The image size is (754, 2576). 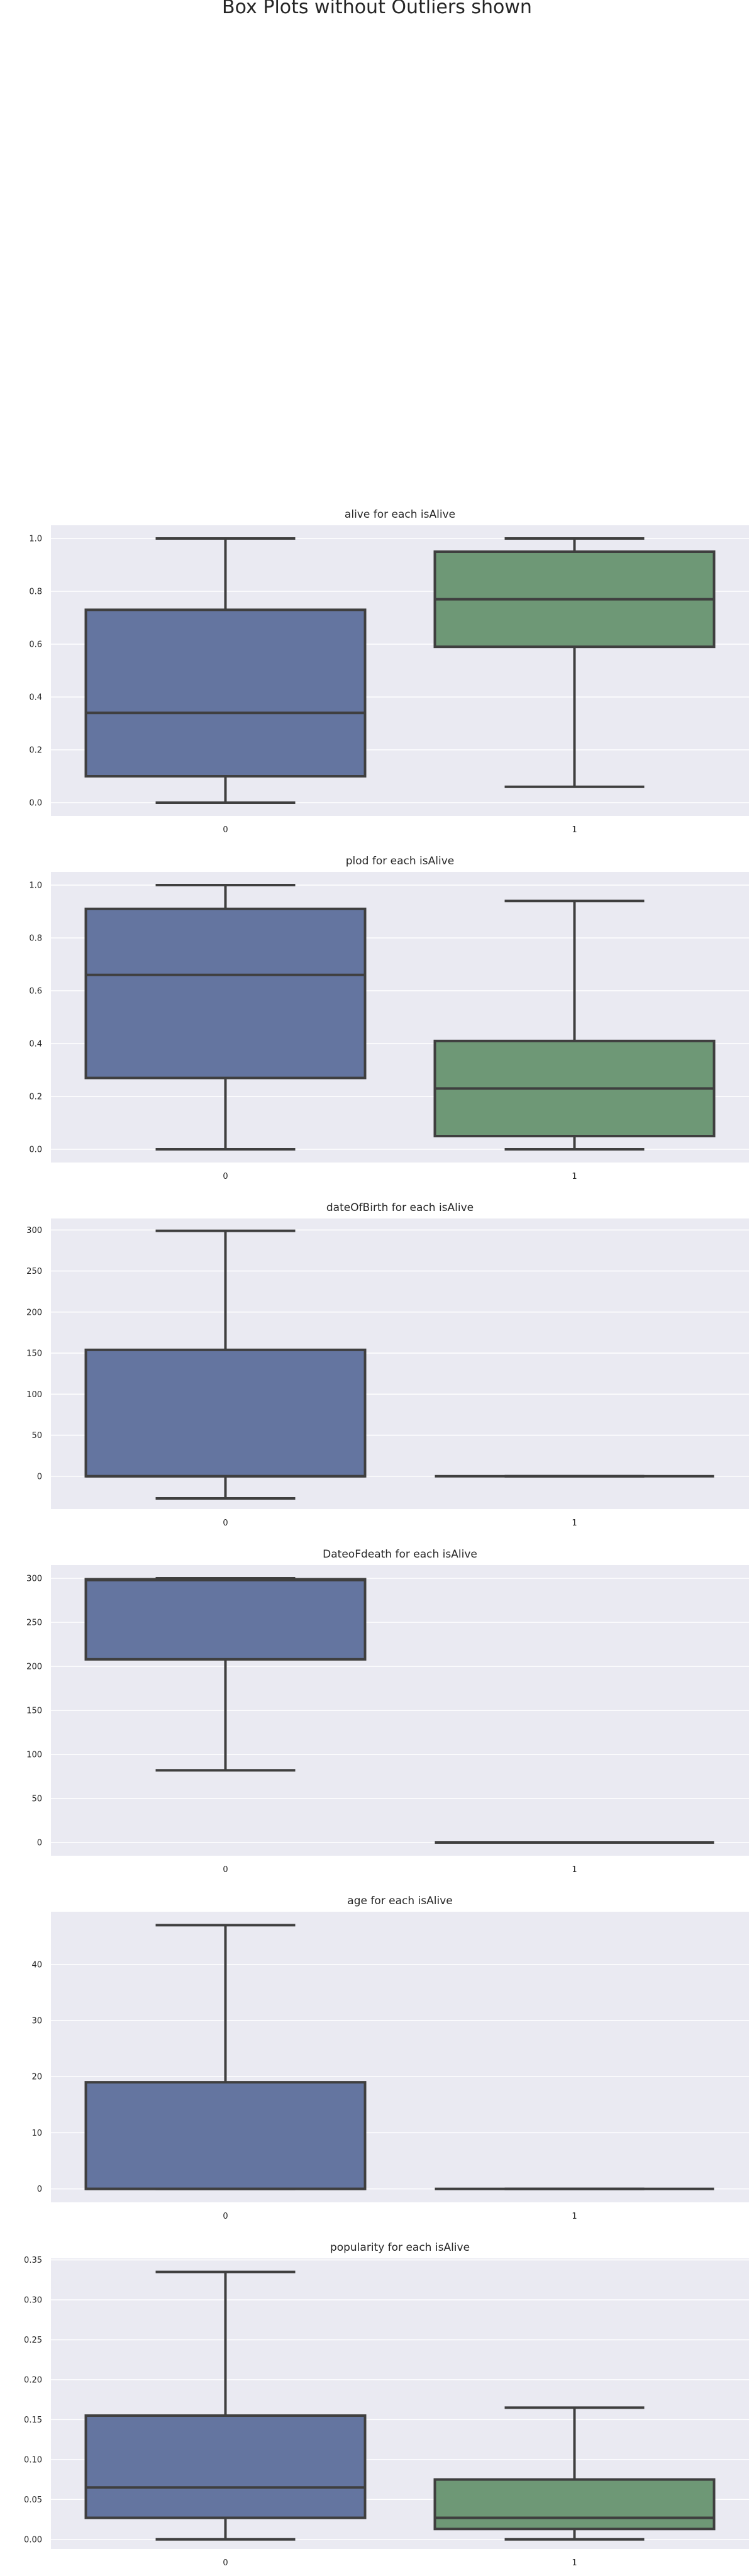 I want to click on subplot-title: popularity for each isAlive, so click(x=400, y=2247).